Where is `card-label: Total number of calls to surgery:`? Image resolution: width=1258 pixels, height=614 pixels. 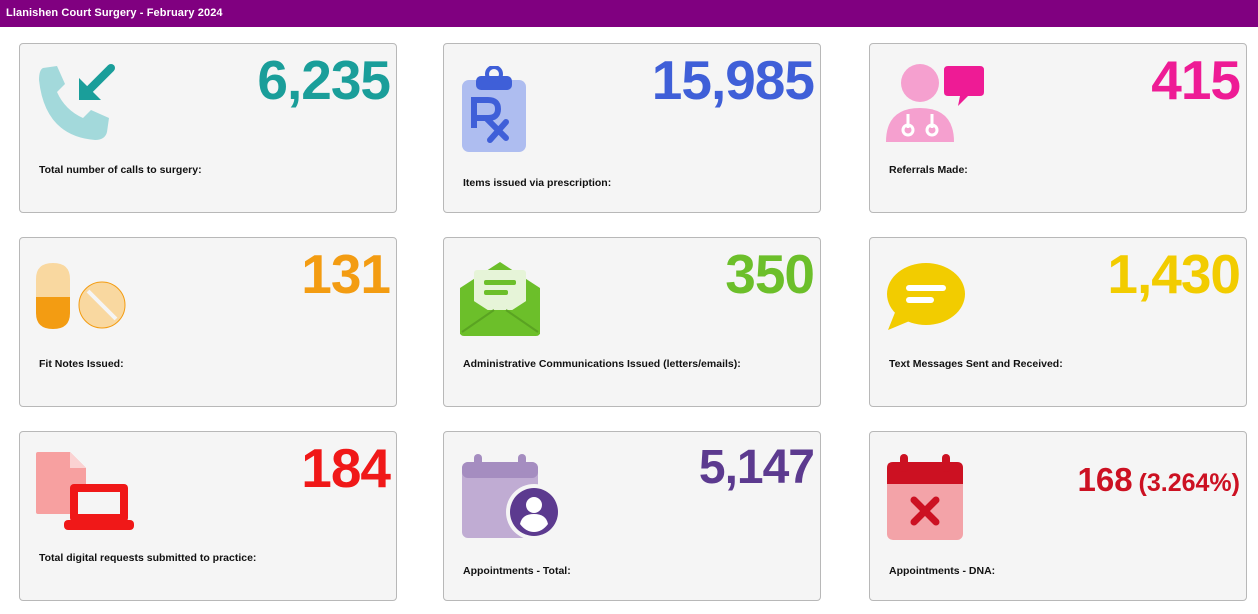
card-label: Total number of calls to surgery: is located at coordinates (120, 170).